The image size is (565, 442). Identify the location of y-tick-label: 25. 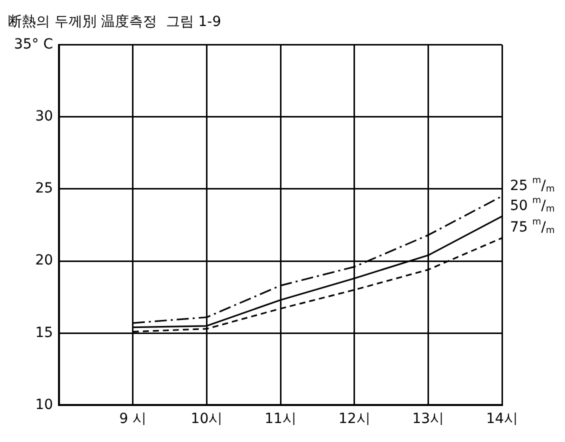
(44, 188).